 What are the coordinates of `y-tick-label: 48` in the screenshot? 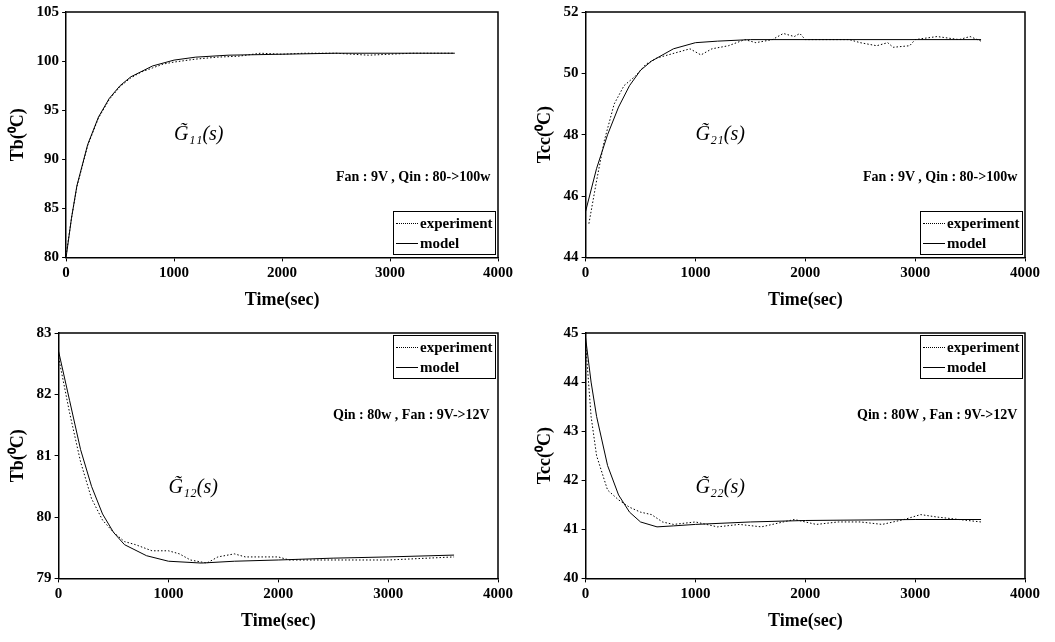 It's located at (571, 133).